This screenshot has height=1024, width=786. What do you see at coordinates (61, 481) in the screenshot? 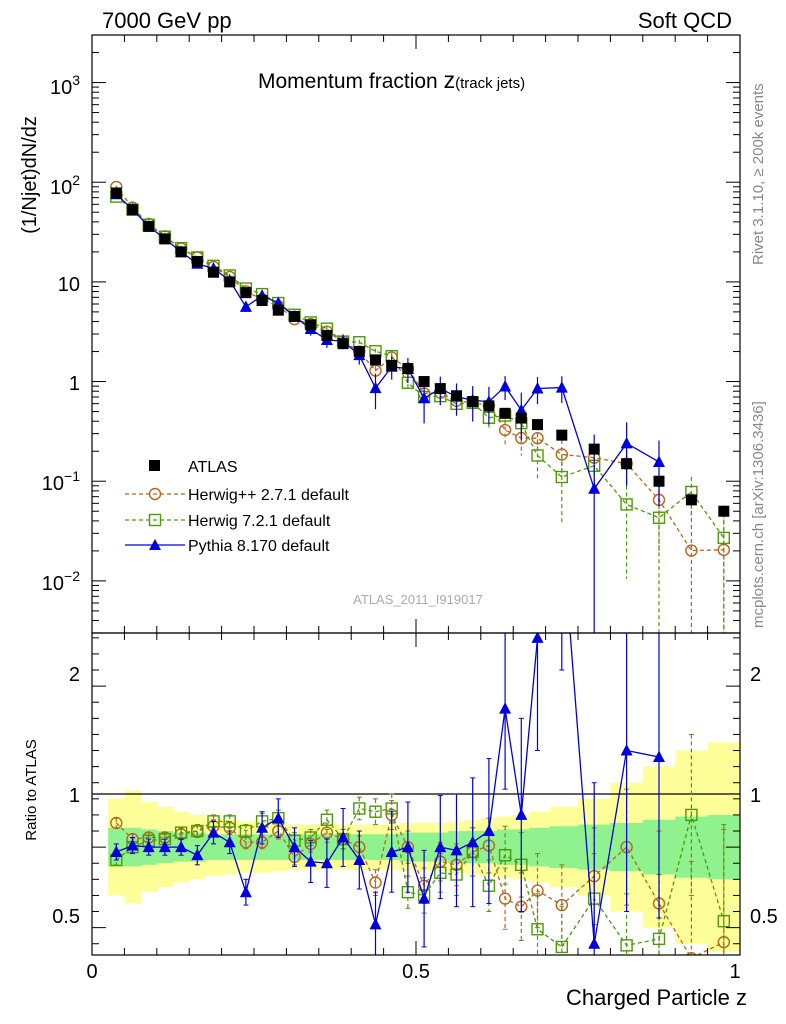
I see `y-tick-label-1e-1: 10⁻¹` at bounding box center [61, 481].